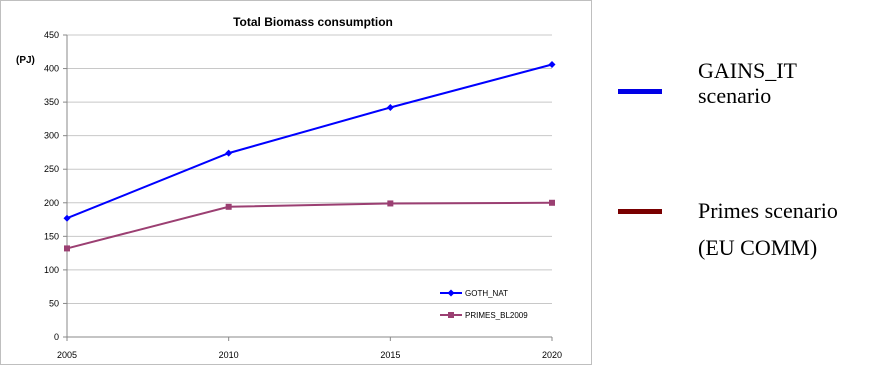 Image resolution: width=869 pixels, height=365 pixels. Describe the element at coordinates (51, 69) in the screenshot. I see `y-tick-label-400: 400` at that location.